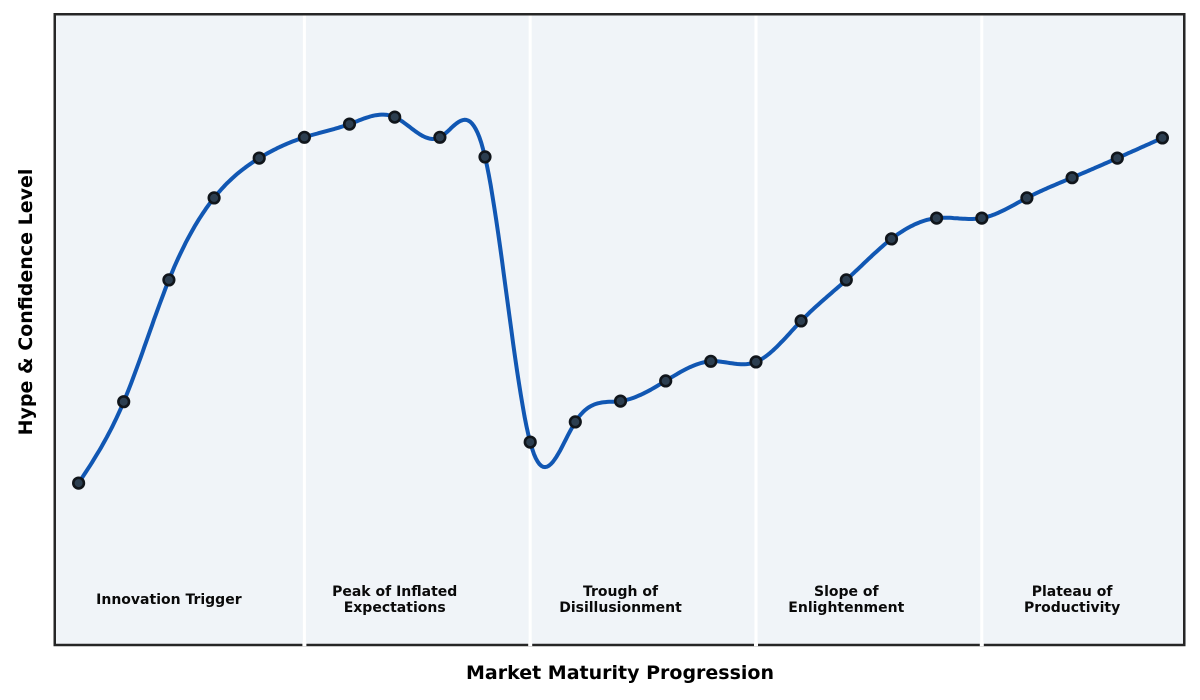 The image size is (1200, 700). Describe the element at coordinates (620, 599) in the screenshot. I see `phase-label-trough-of-disillusionment: Trough of Disillusionment` at that location.